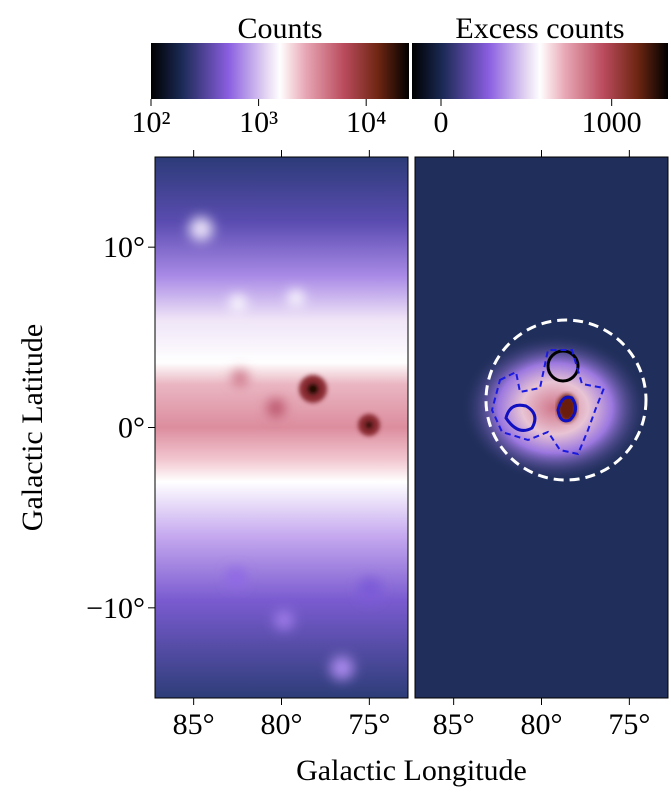  I want to click on colorbar-tick-label: 10², so click(151, 122).